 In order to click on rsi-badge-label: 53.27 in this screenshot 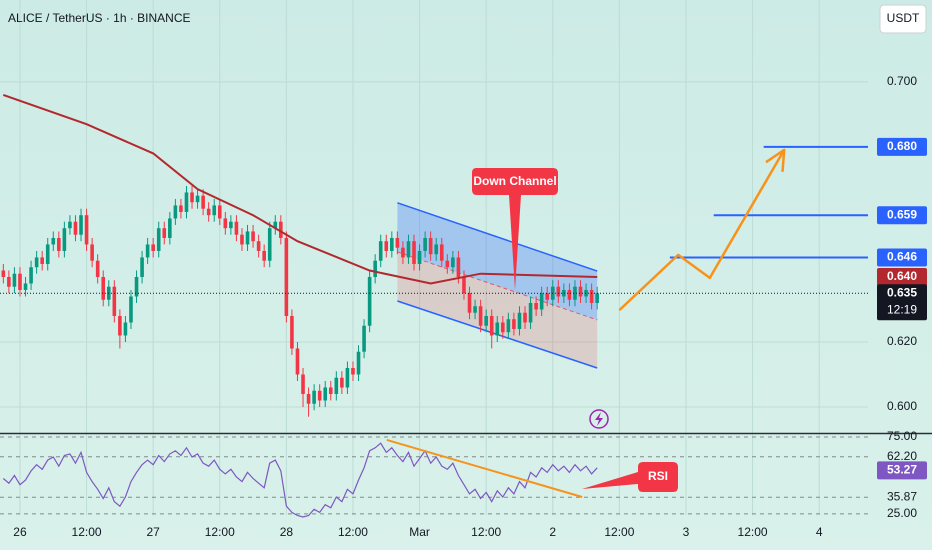, I will do `click(902, 470)`.